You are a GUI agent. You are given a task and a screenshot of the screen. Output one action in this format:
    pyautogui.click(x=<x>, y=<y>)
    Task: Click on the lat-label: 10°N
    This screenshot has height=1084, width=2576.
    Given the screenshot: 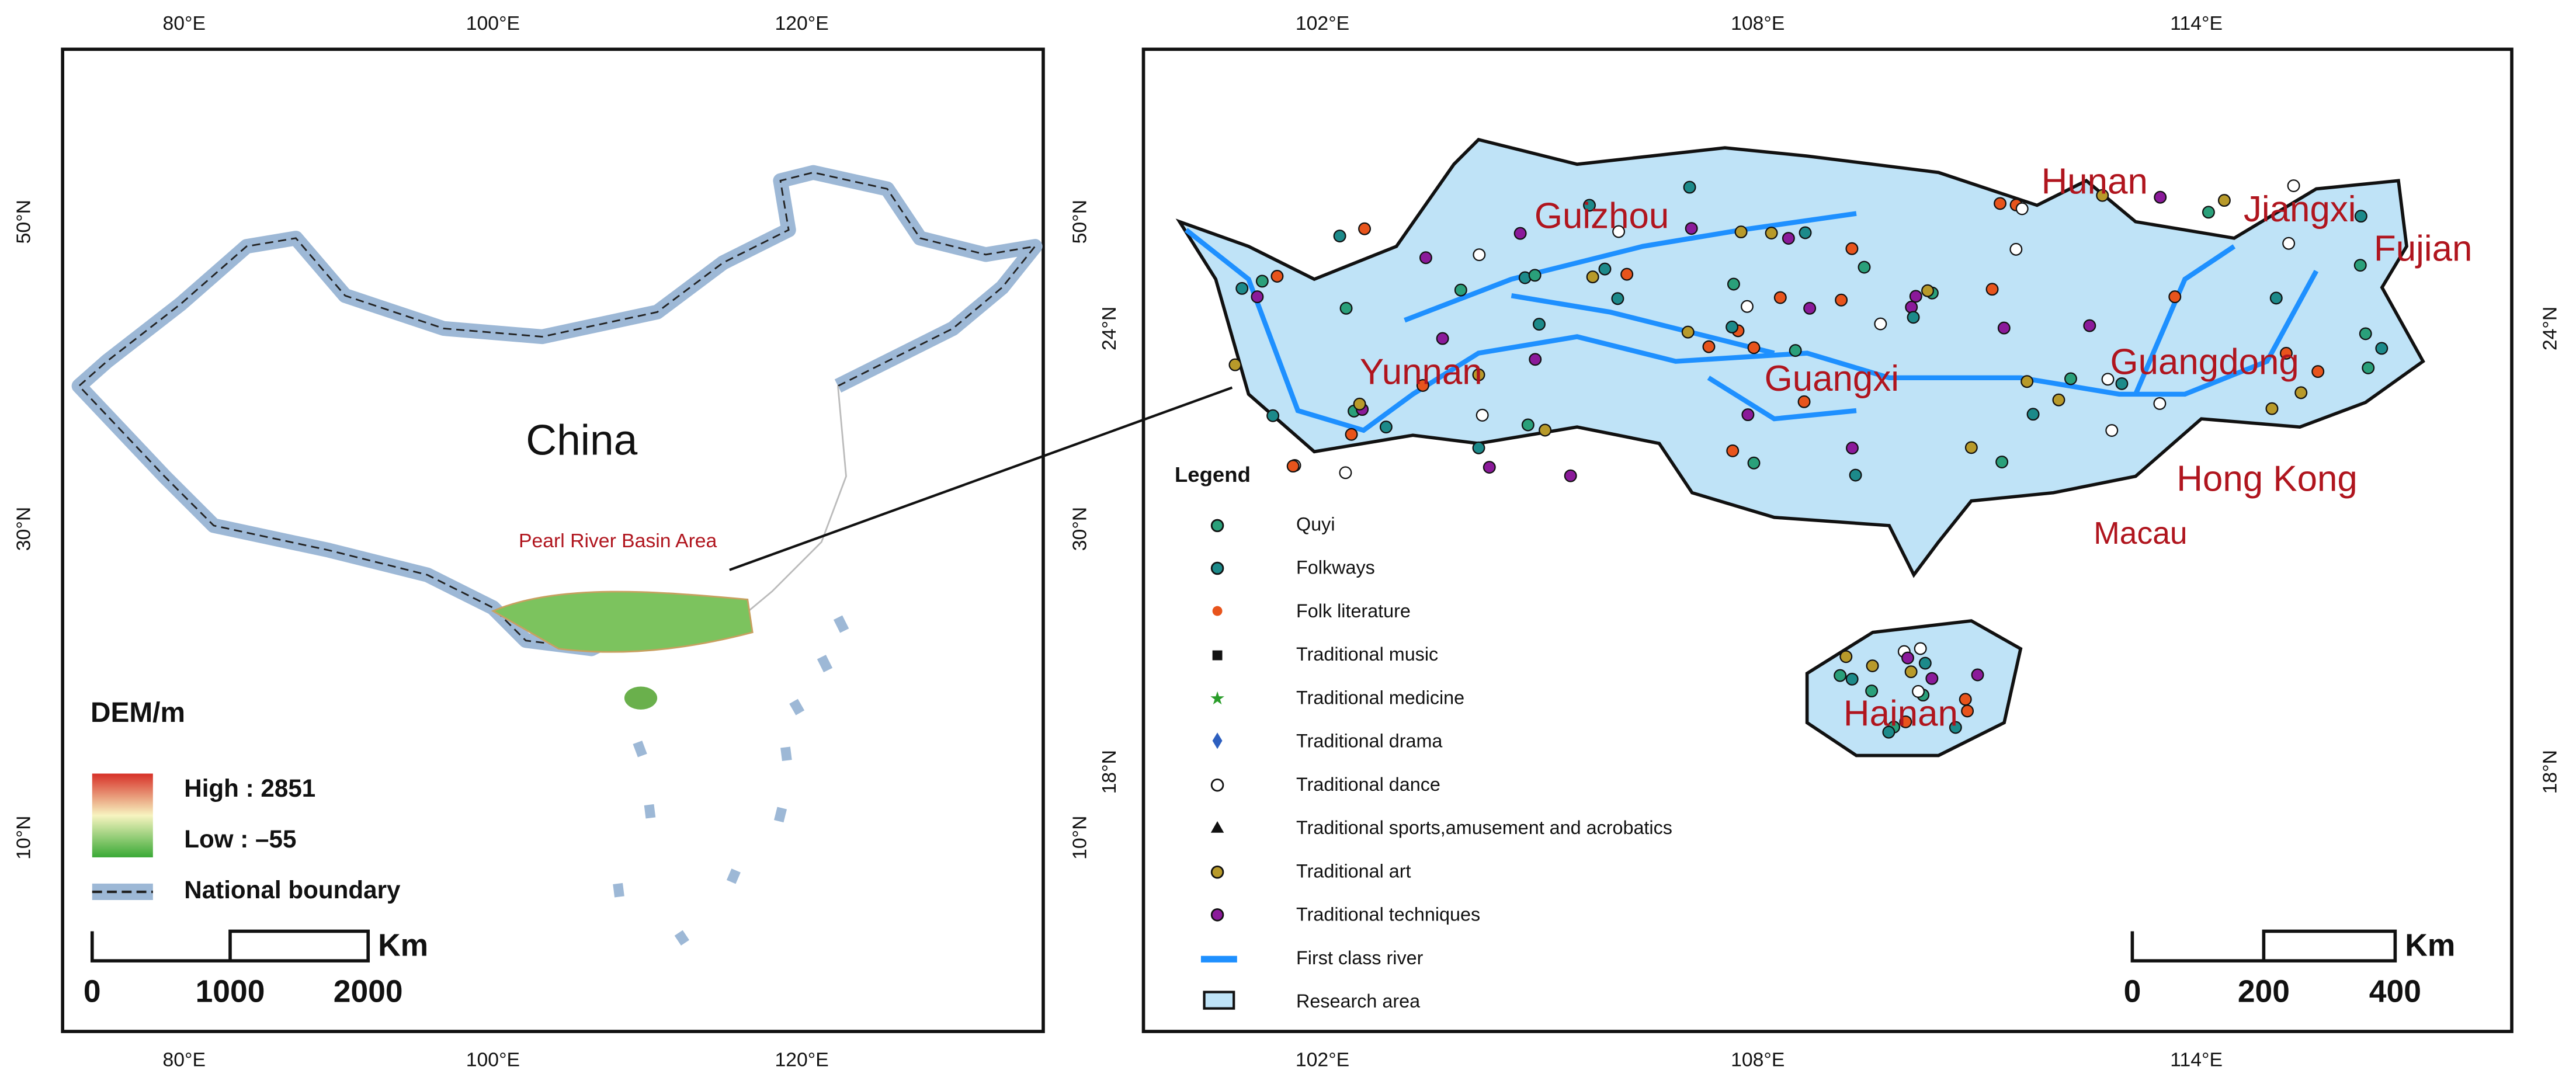 What is the action you would take?
    pyautogui.click(x=23, y=837)
    